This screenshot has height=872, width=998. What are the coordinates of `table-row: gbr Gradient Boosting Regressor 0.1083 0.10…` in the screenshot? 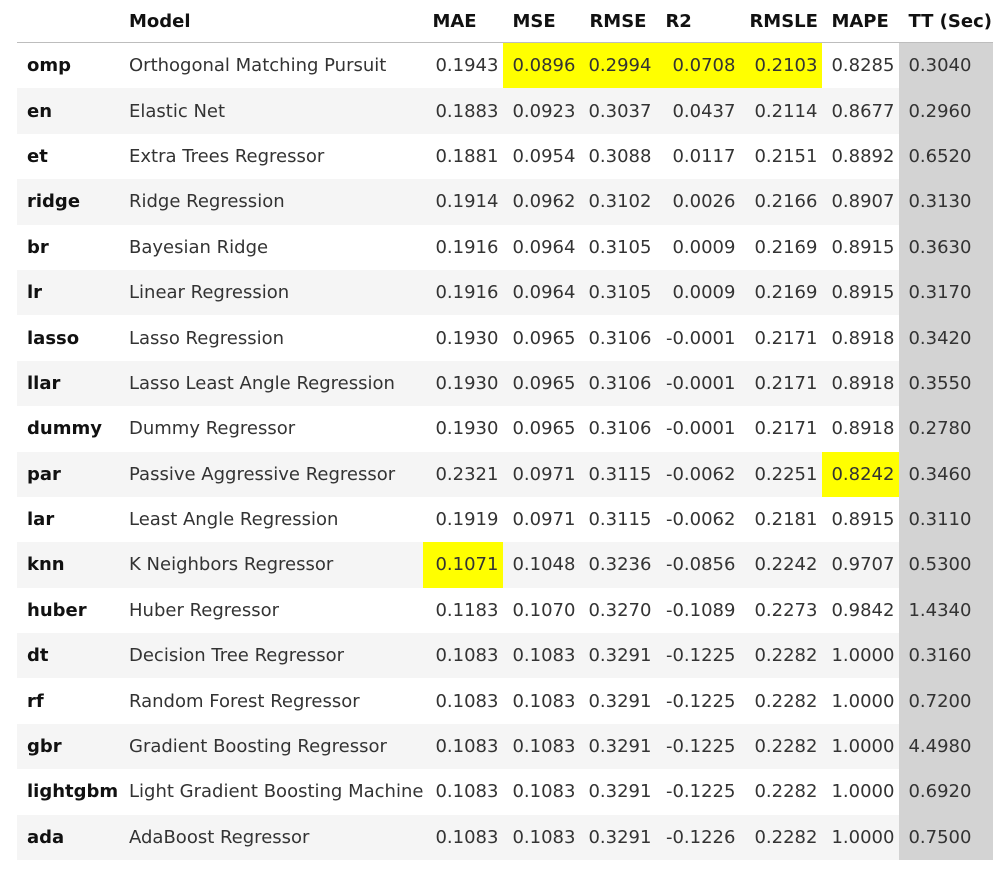 It's located at (505, 746).